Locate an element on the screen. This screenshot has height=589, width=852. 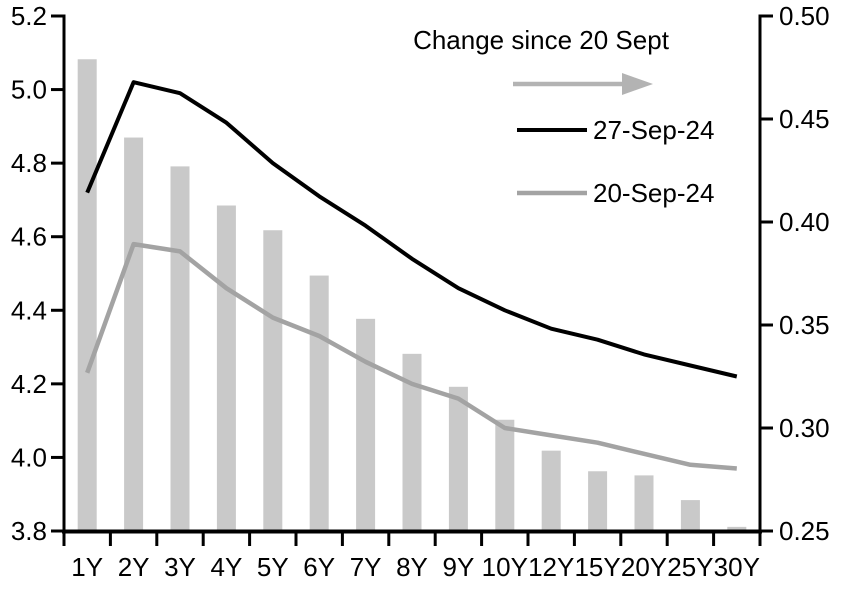
bar-9Y is located at coordinates (458, 458).